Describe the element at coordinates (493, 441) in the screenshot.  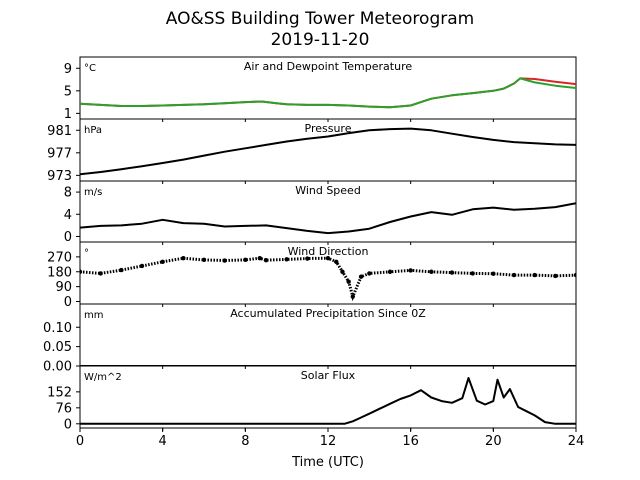
I see `x-tick-label: 20` at that location.